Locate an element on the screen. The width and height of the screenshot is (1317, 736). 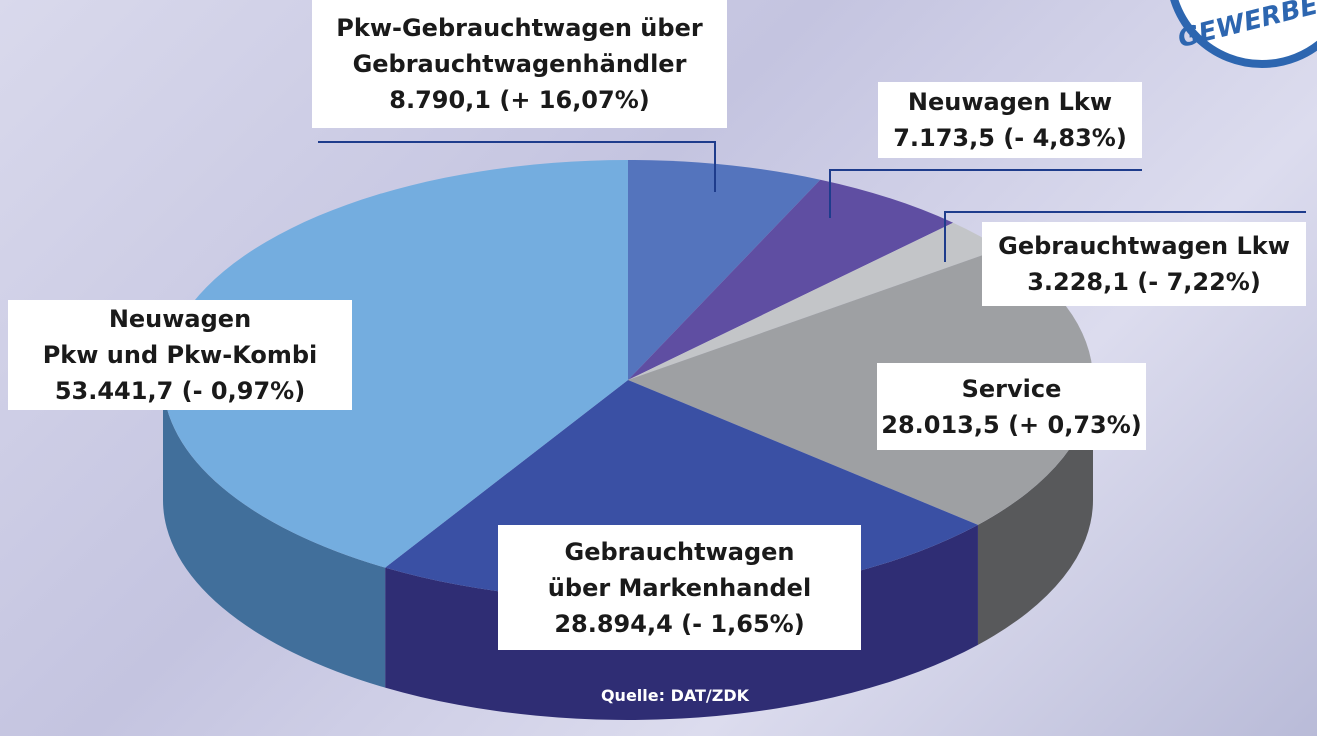
logo is located at coordinates (1243, 34).